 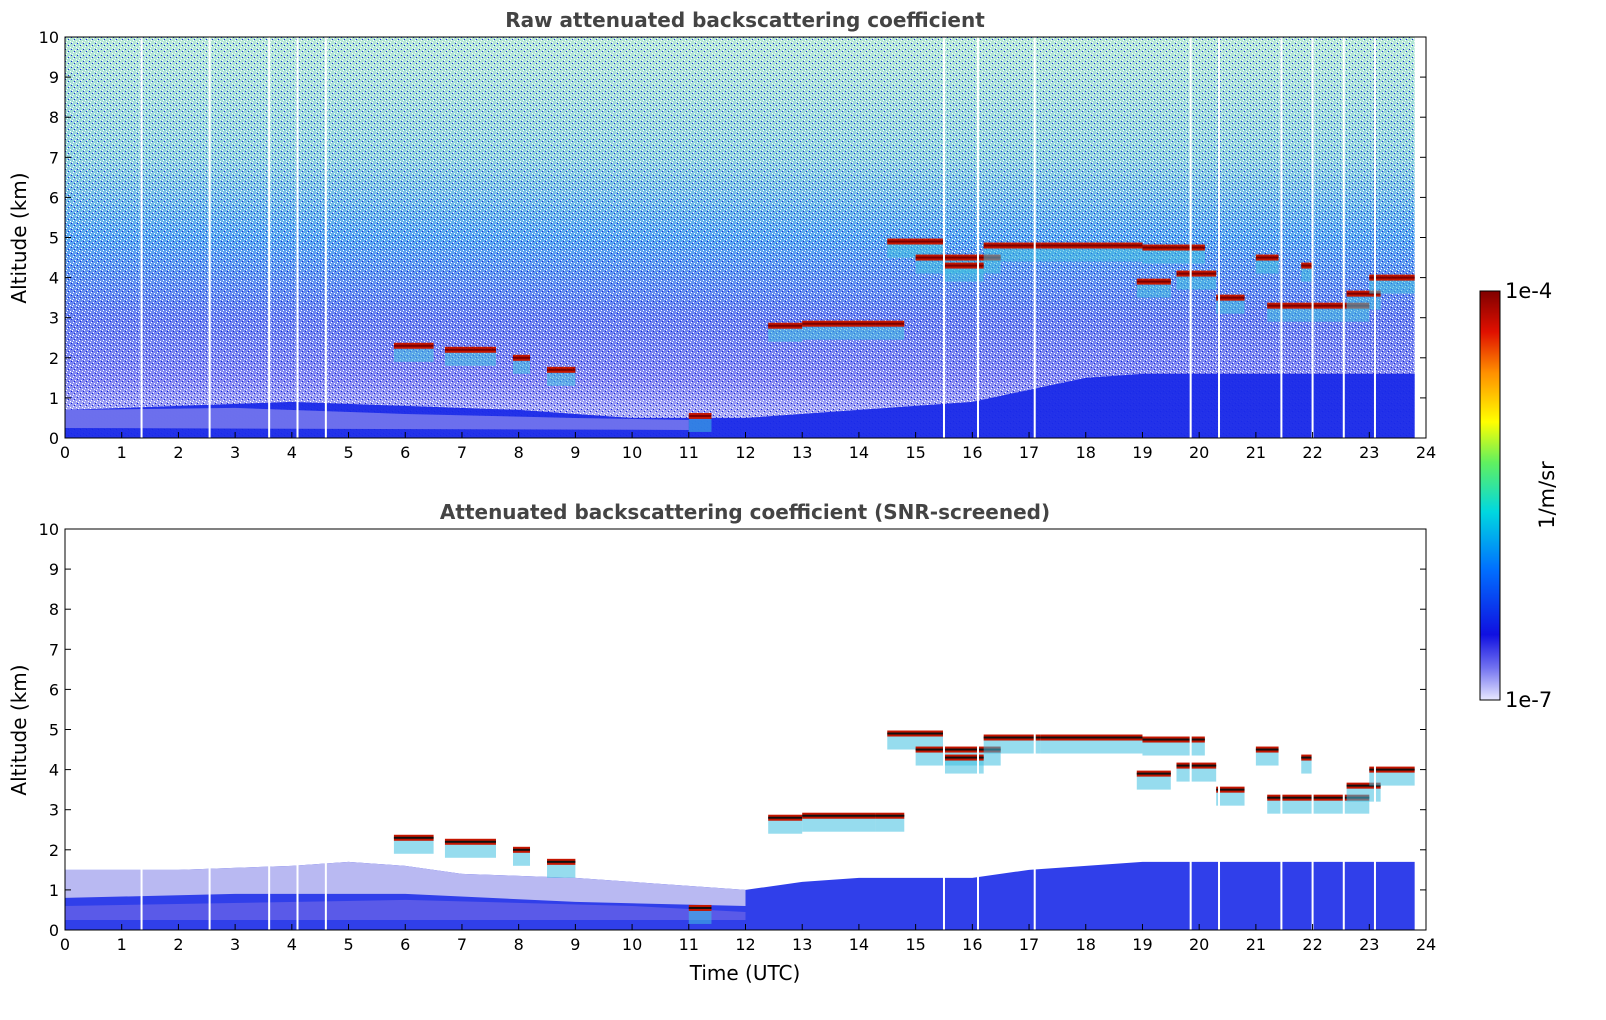 I want to click on x-tick-label: 2, so click(x=178, y=452).